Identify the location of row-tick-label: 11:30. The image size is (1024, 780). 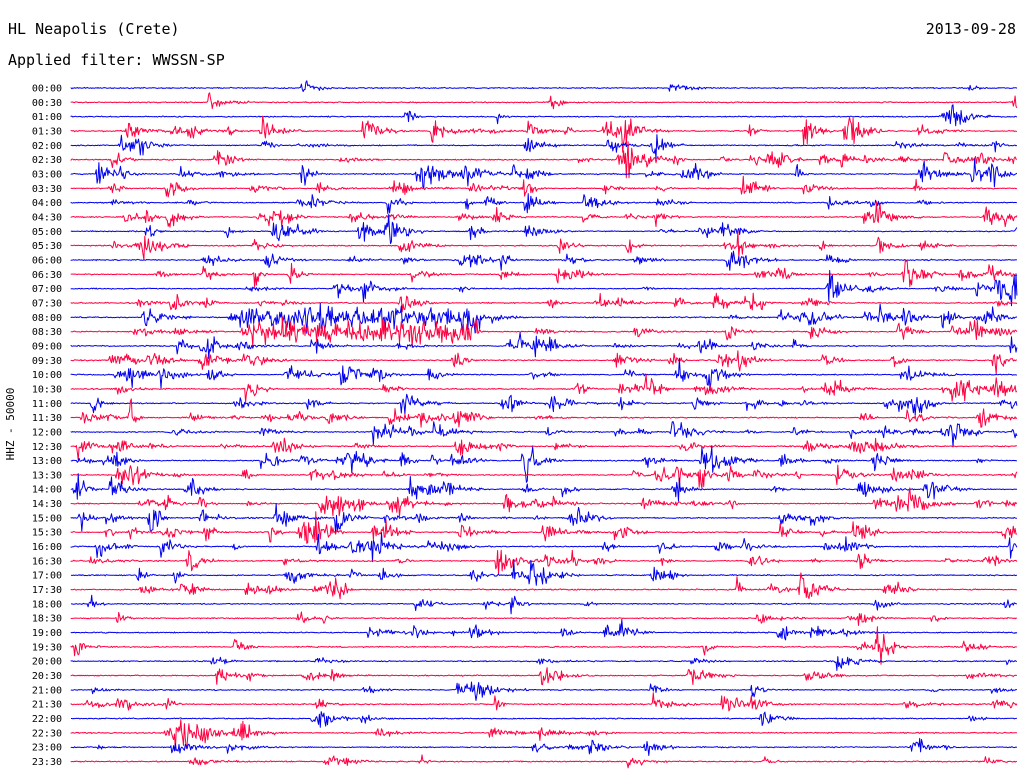
(47, 418).